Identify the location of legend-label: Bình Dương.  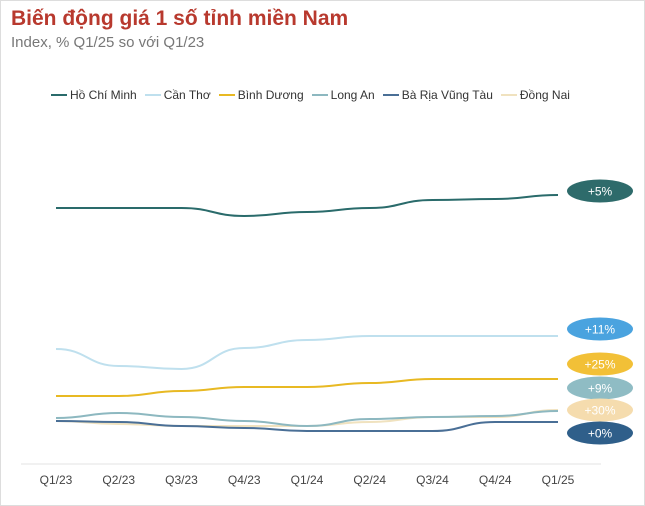
(270, 95).